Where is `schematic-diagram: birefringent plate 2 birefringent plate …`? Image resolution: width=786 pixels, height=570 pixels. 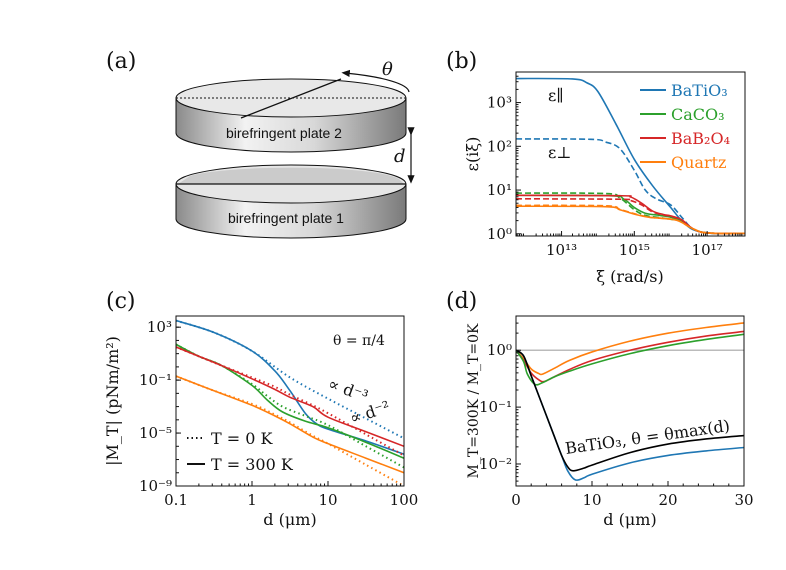 schematic-diagram: birefringent plate 2 birefringent plate … is located at coordinates (295, 149).